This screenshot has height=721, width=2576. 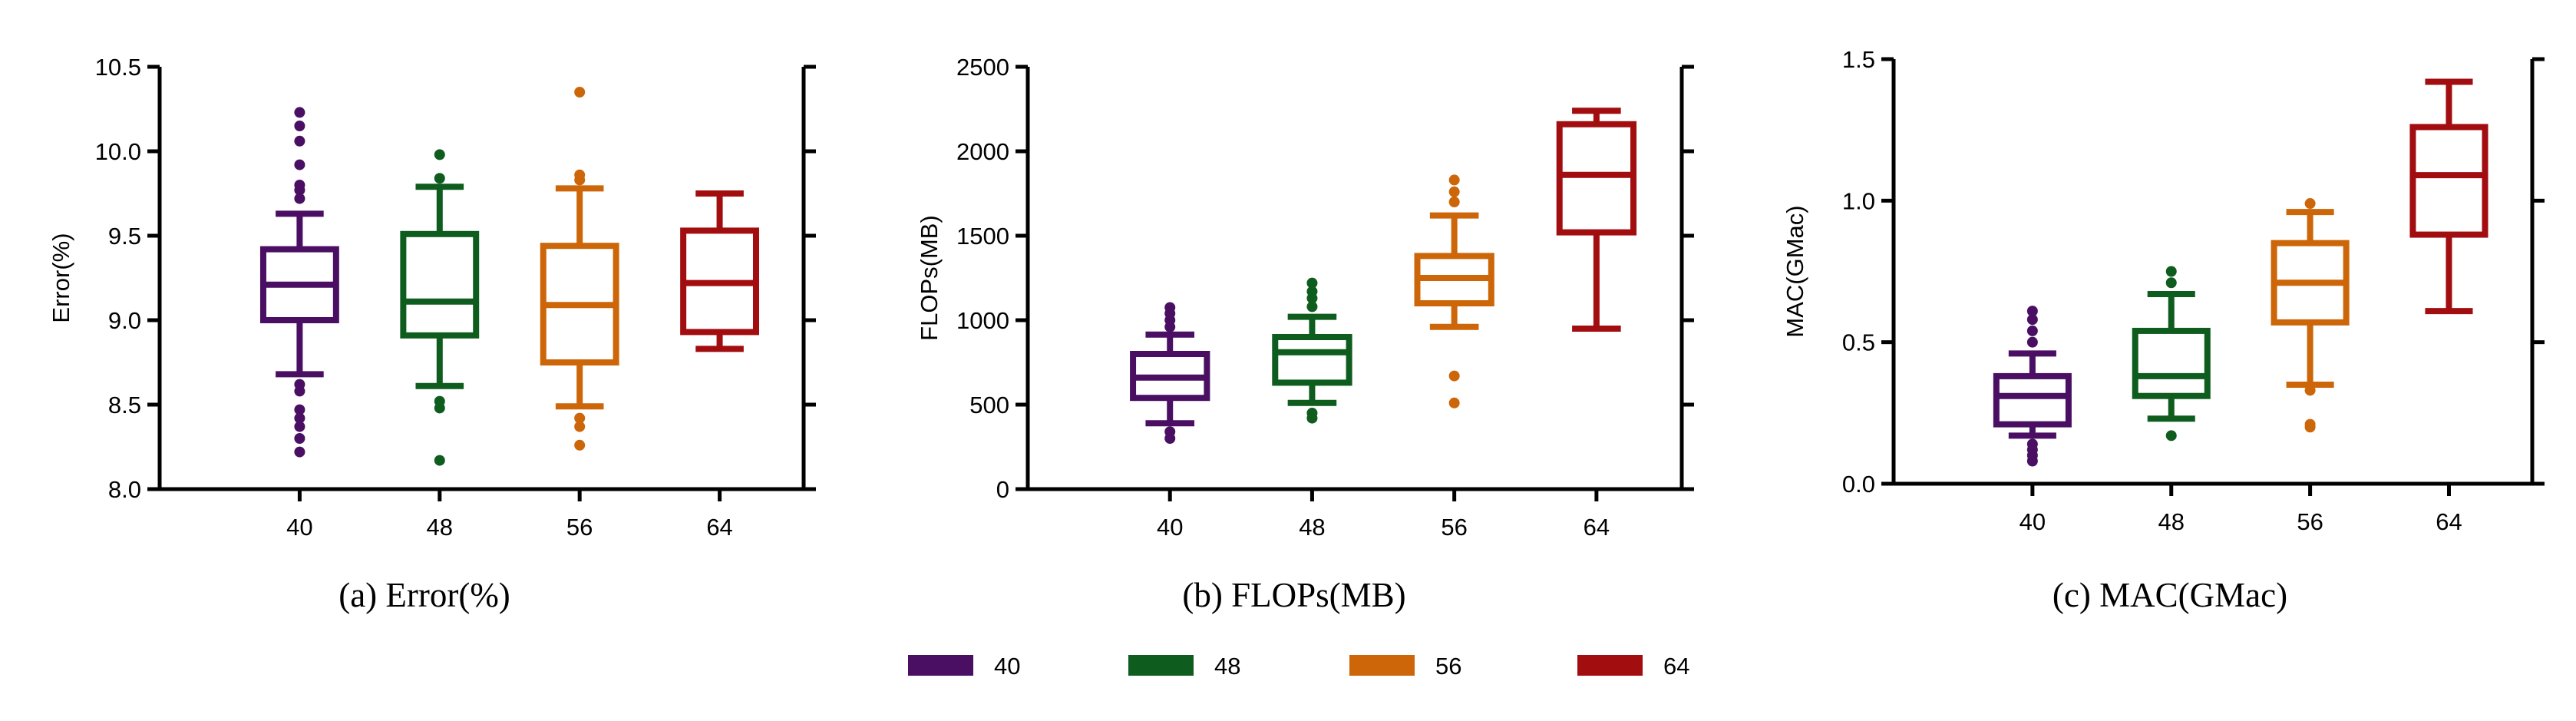 I want to click on y-tick-label: 0, so click(x=1002, y=490).